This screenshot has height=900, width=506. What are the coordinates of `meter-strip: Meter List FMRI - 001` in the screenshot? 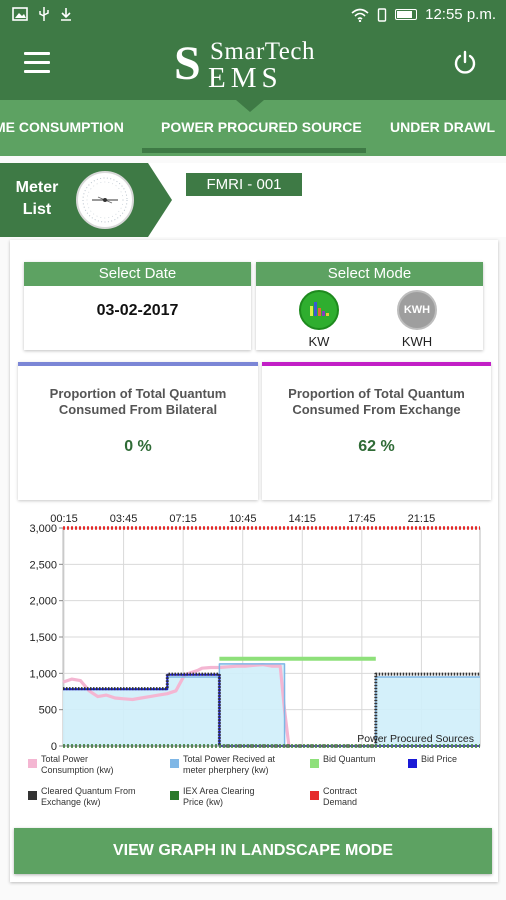 It's located at (253, 200).